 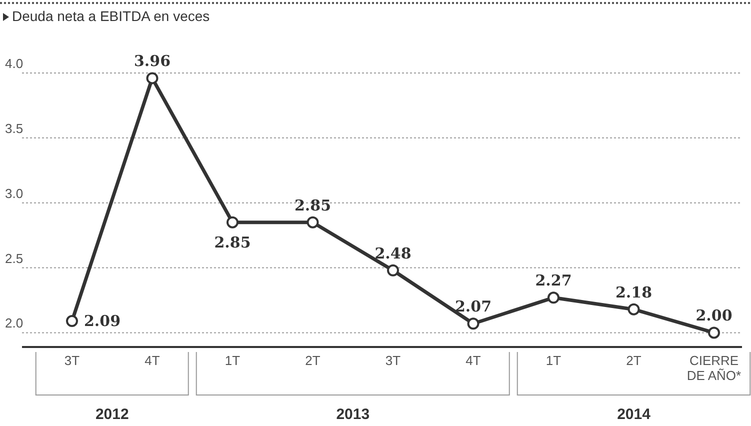 What do you see at coordinates (14, 63) in the screenshot?
I see `y-tick-label: 4.0` at bounding box center [14, 63].